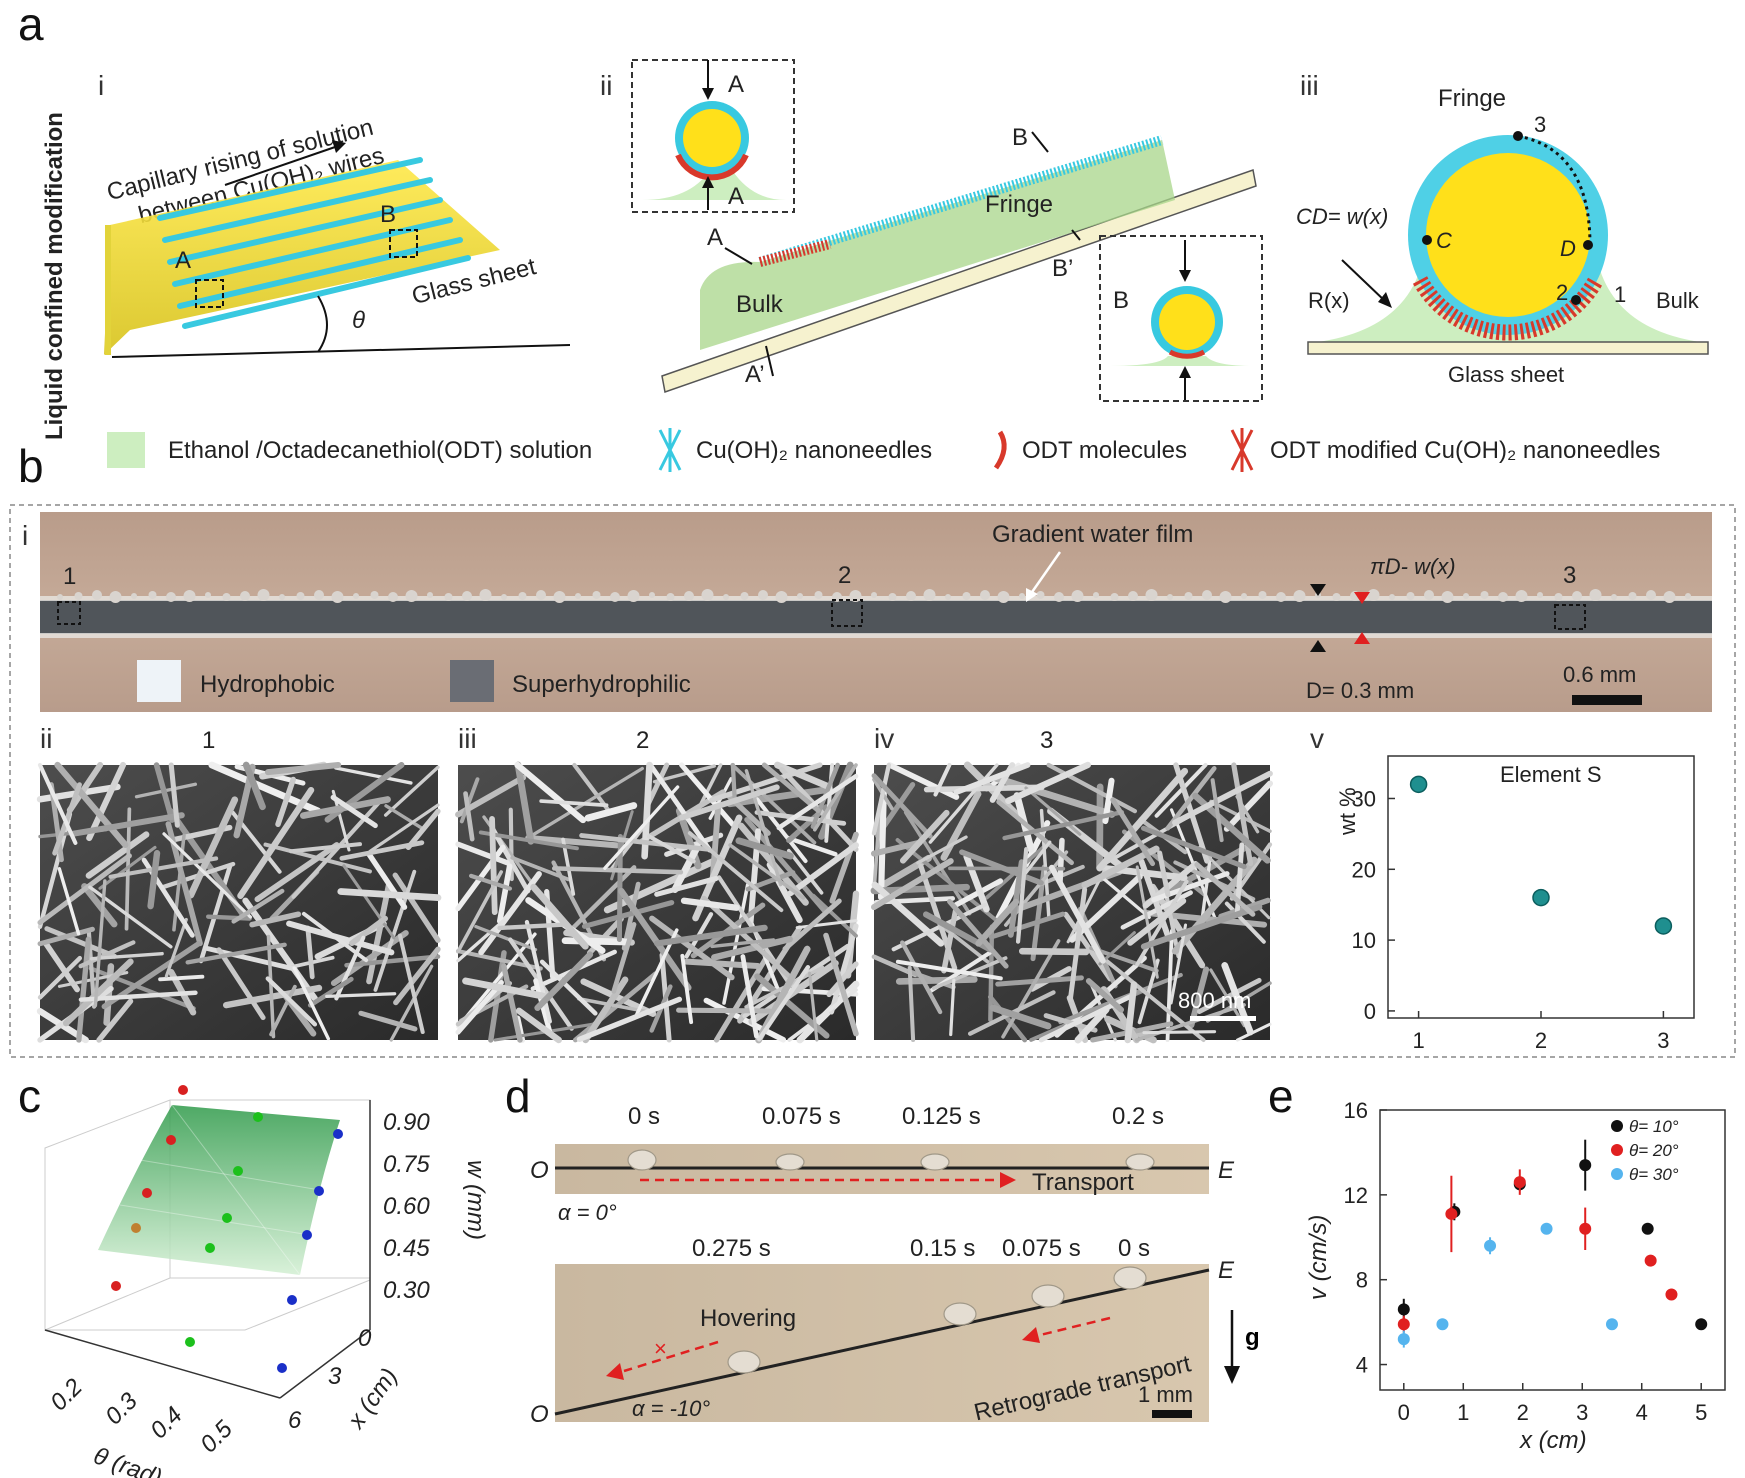 This screenshot has width=1745, height=1478. Describe the element at coordinates (539, 1170) in the screenshot. I see `d-top-o: O` at that location.